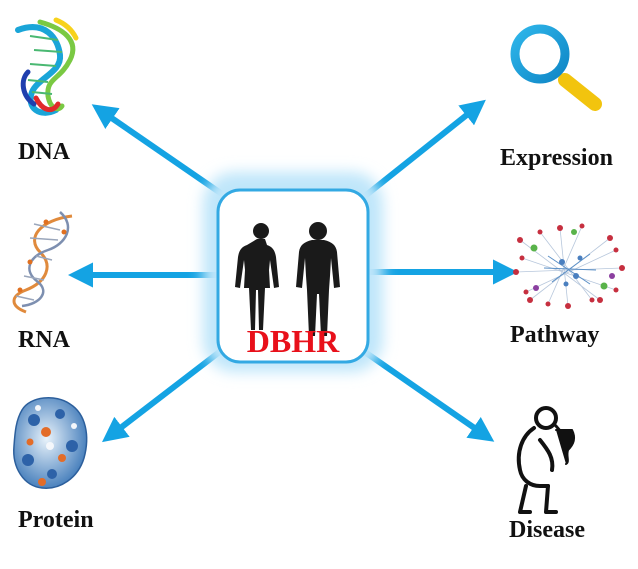  What do you see at coordinates (50, 443) in the screenshot?
I see `protein-surface-icon` at bounding box center [50, 443].